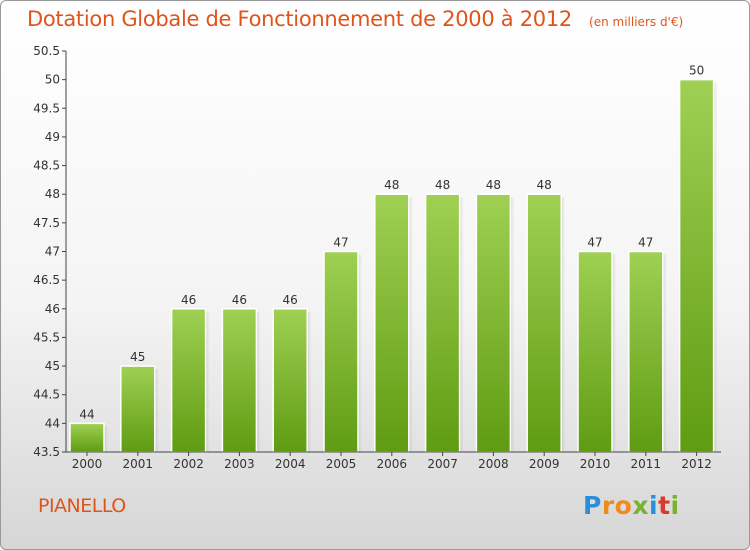 This screenshot has height=550, width=750. What do you see at coordinates (188, 464) in the screenshot?
I see `x-tick-label: 2002` at bounding box center [188, 464].